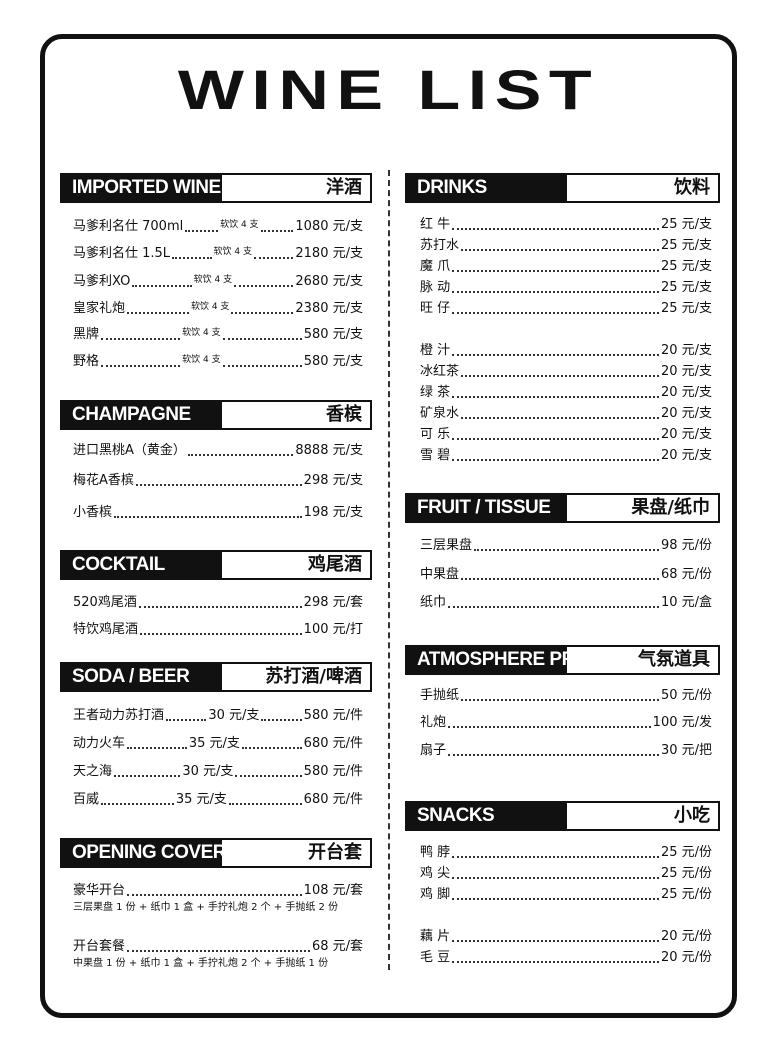  Describe the element at coordinates (333, 512) in the screenshot. I see `item-price: 198 元/支` at that location.